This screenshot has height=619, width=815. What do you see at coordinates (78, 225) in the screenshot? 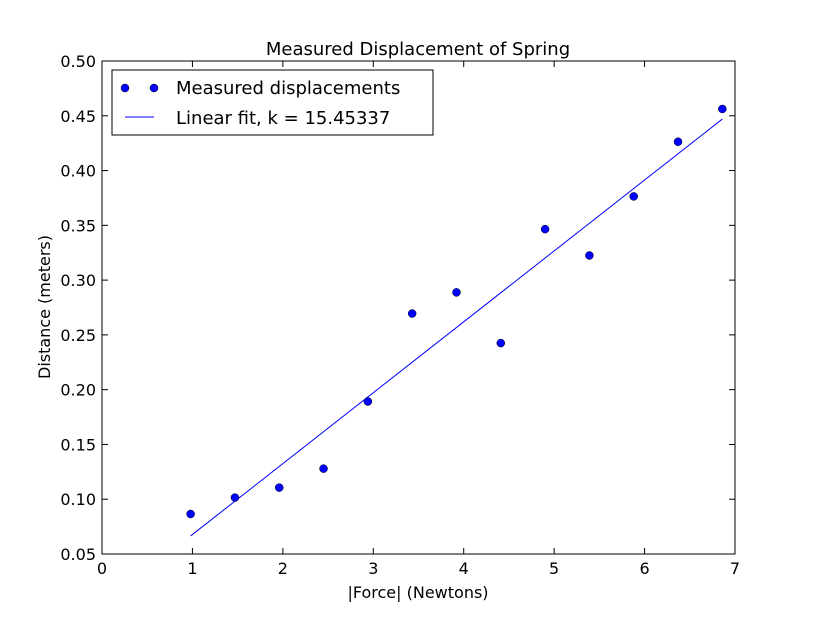
I see `y-tick-label: 0.35` at bounding box center [78, 225].